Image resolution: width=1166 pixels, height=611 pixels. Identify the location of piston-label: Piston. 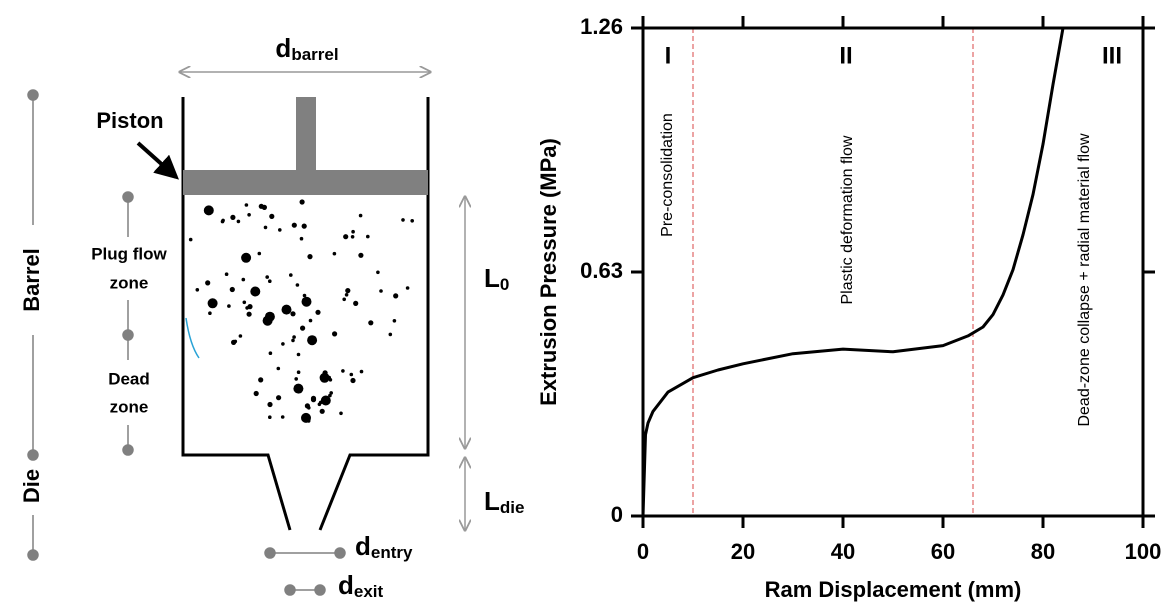
(129, 120).